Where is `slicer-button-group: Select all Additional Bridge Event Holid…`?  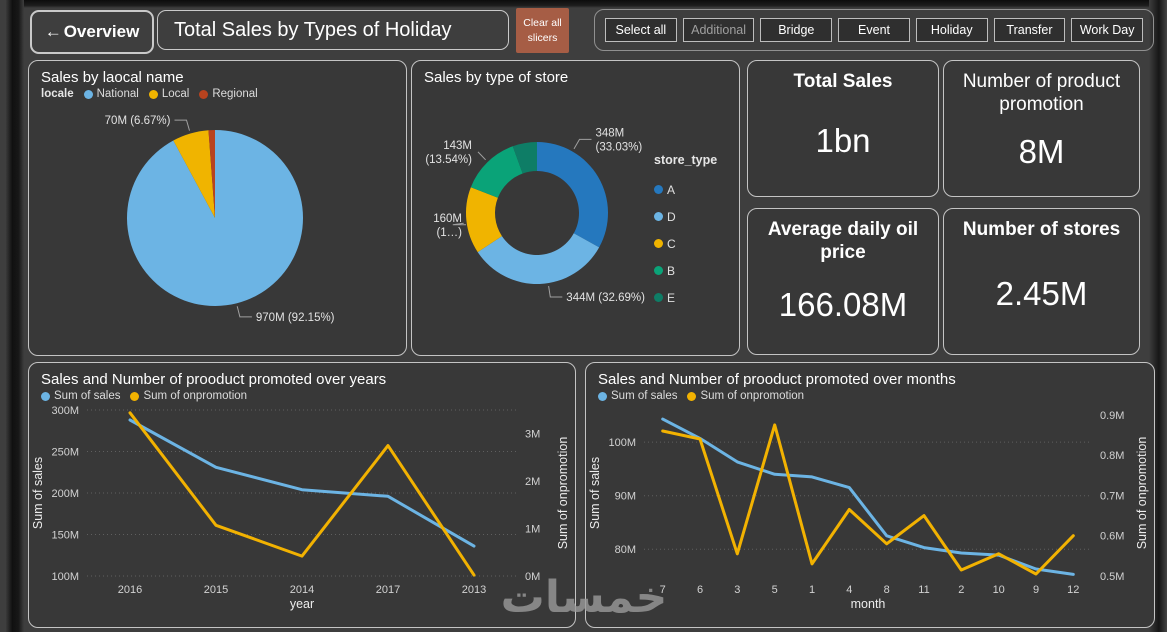 slicer-button-group: Select all Additional Bridge Event Holid… is located at coordinates (874, 30).